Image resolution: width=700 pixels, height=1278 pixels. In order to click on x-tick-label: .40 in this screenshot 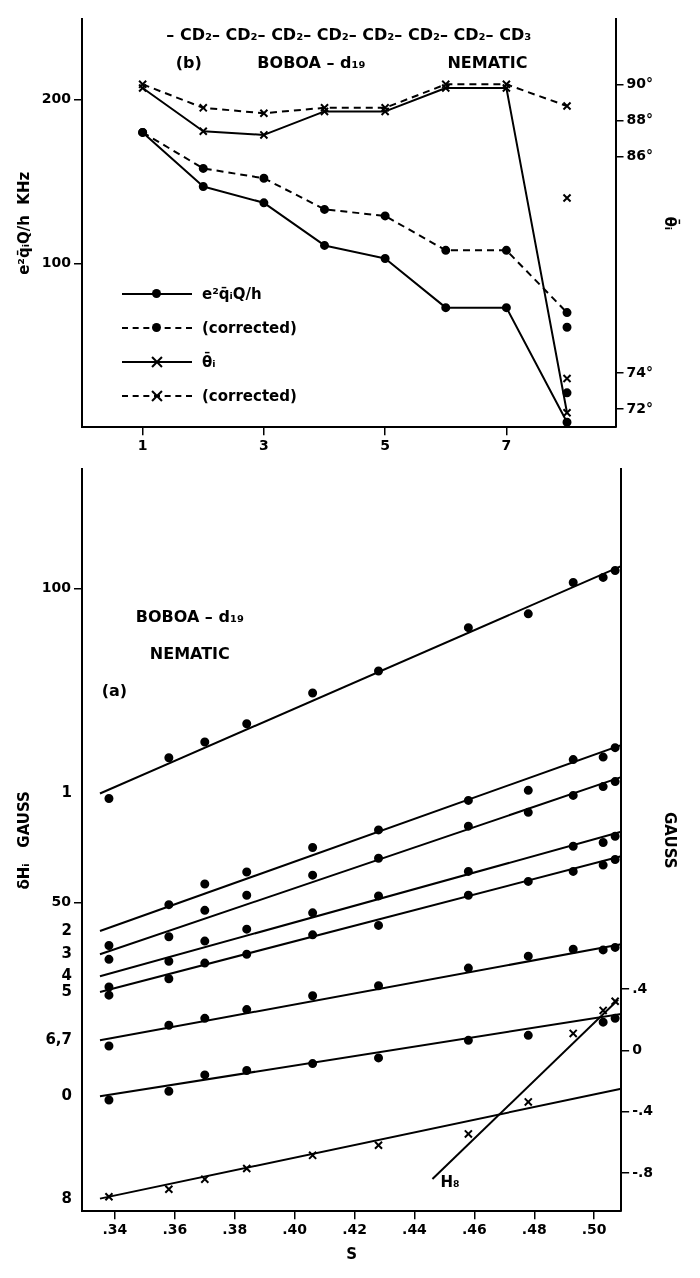, I will do `click(295, 1229)`.